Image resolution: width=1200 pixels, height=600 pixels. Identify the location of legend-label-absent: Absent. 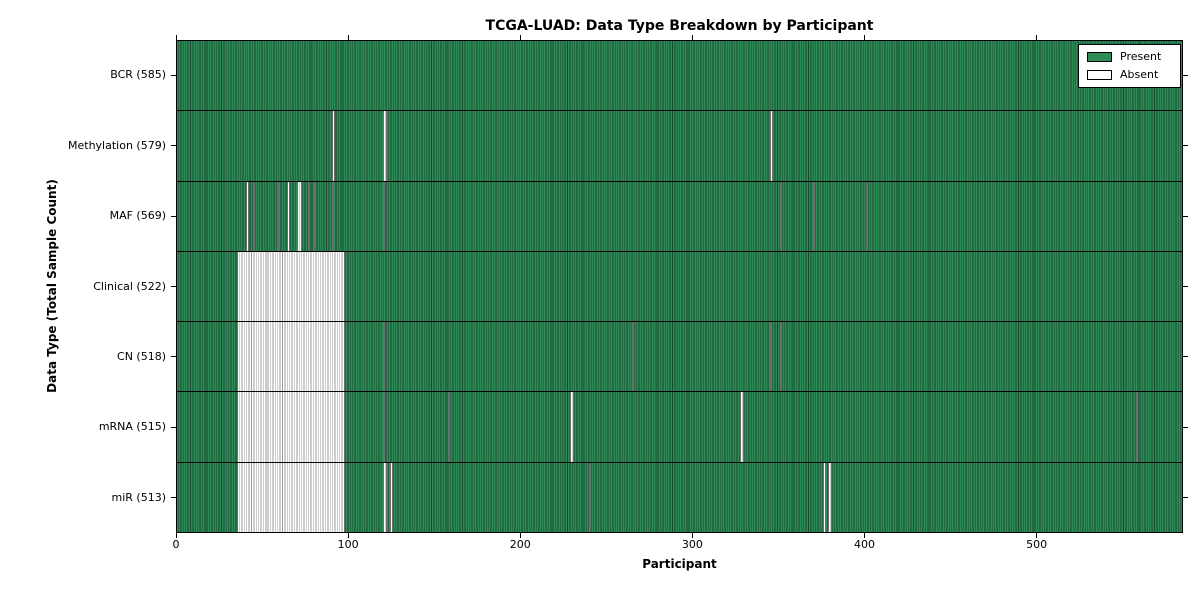
(1139, 74).